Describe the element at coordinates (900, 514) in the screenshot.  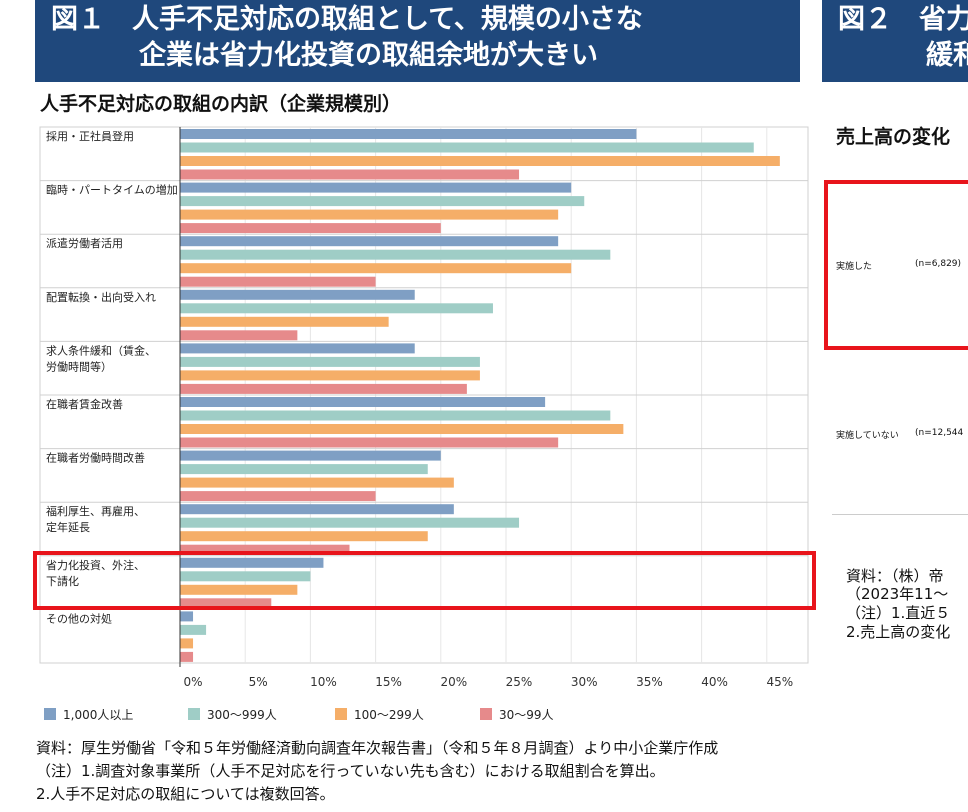
I see `fig2-axis-line` at that location.